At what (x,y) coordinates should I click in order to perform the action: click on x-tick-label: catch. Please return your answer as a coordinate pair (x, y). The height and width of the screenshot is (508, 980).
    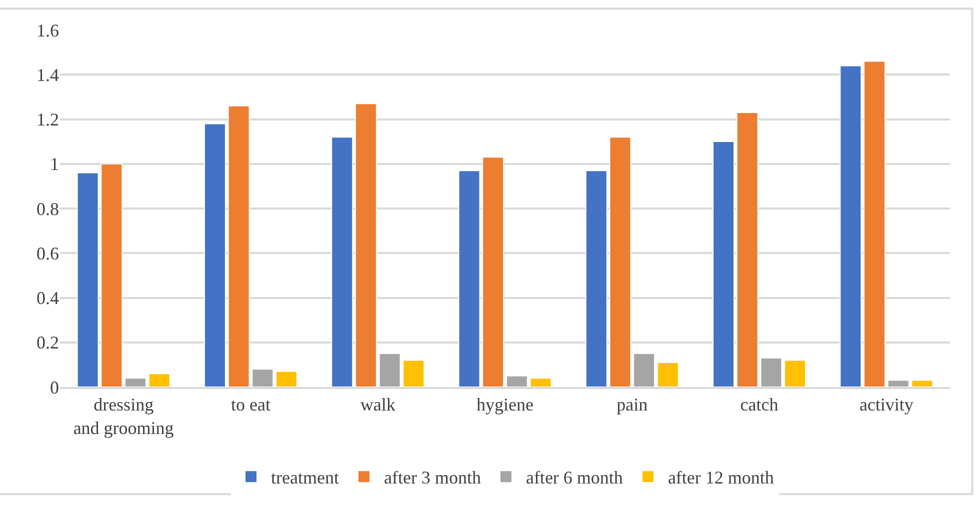
    Looking at the image, I should click on (759, 404).